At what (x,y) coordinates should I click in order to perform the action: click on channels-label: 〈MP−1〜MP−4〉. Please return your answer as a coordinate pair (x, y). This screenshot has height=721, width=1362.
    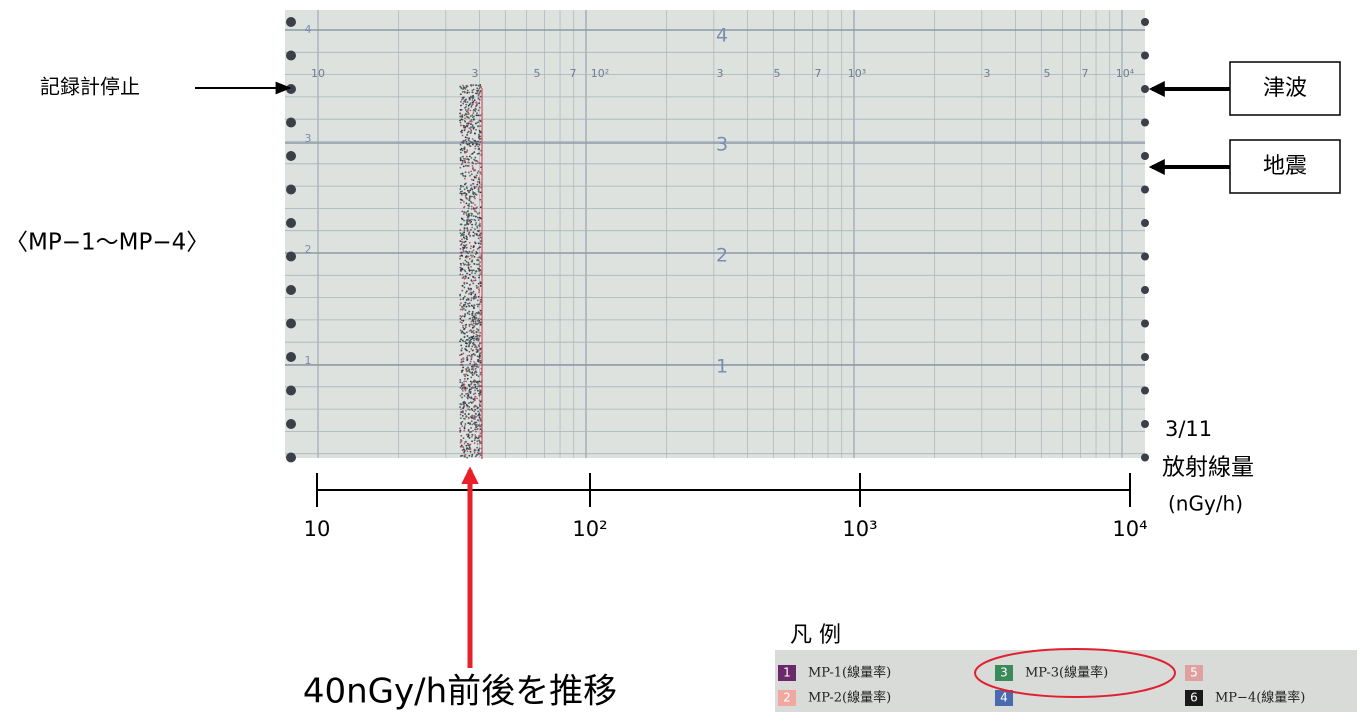
    Looking at the image, I should click on (107, 243).